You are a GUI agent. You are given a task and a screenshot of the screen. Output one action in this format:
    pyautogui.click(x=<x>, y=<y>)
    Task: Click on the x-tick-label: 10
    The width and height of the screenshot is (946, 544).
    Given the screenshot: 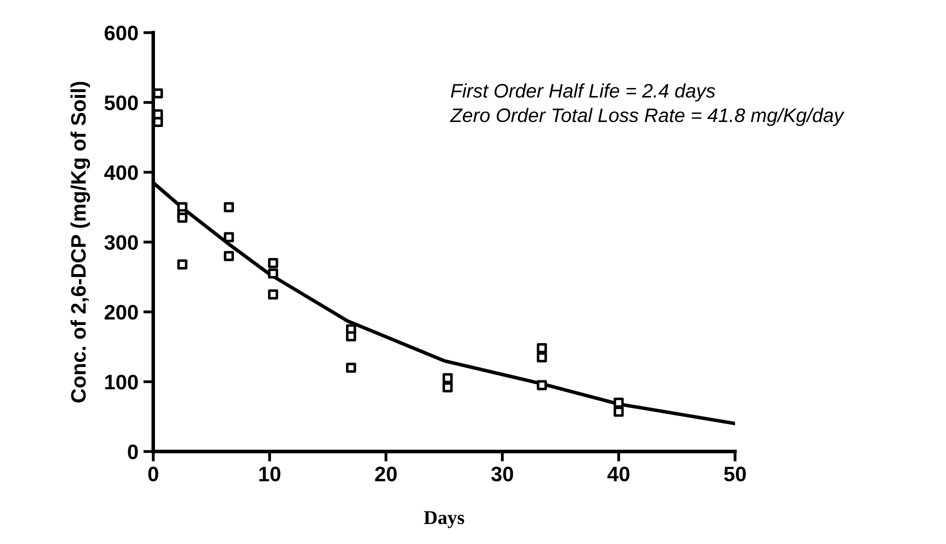 What is the action you would take?
    pyautogui.click(x=269, y=474)
    